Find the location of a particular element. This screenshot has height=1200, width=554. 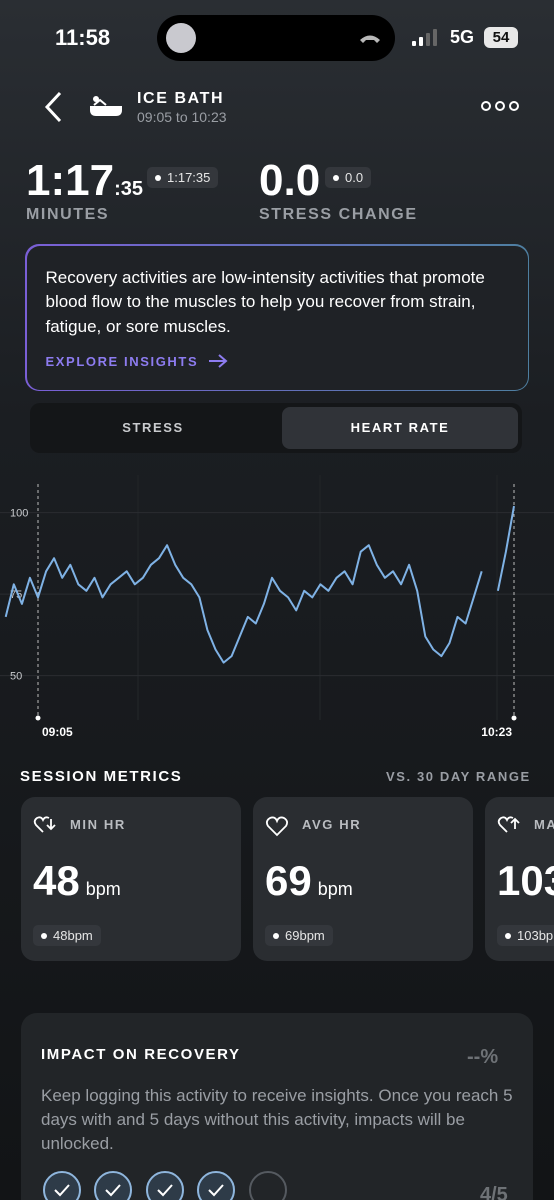

network: 5G is located at coordinates (462, 37).